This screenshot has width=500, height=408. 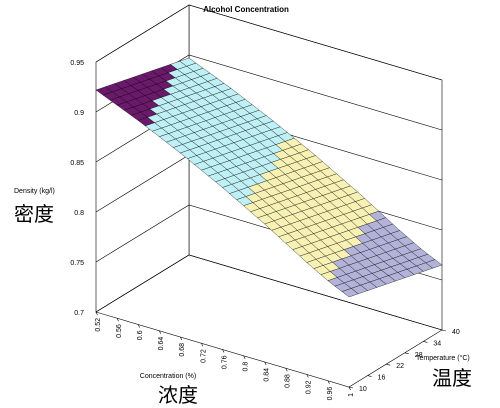 I want to click on y-tick-label: 28, so click(x=419, y=355).